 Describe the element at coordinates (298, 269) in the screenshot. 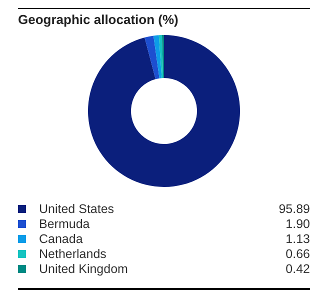

I see `data-label: 0.42` at that location.